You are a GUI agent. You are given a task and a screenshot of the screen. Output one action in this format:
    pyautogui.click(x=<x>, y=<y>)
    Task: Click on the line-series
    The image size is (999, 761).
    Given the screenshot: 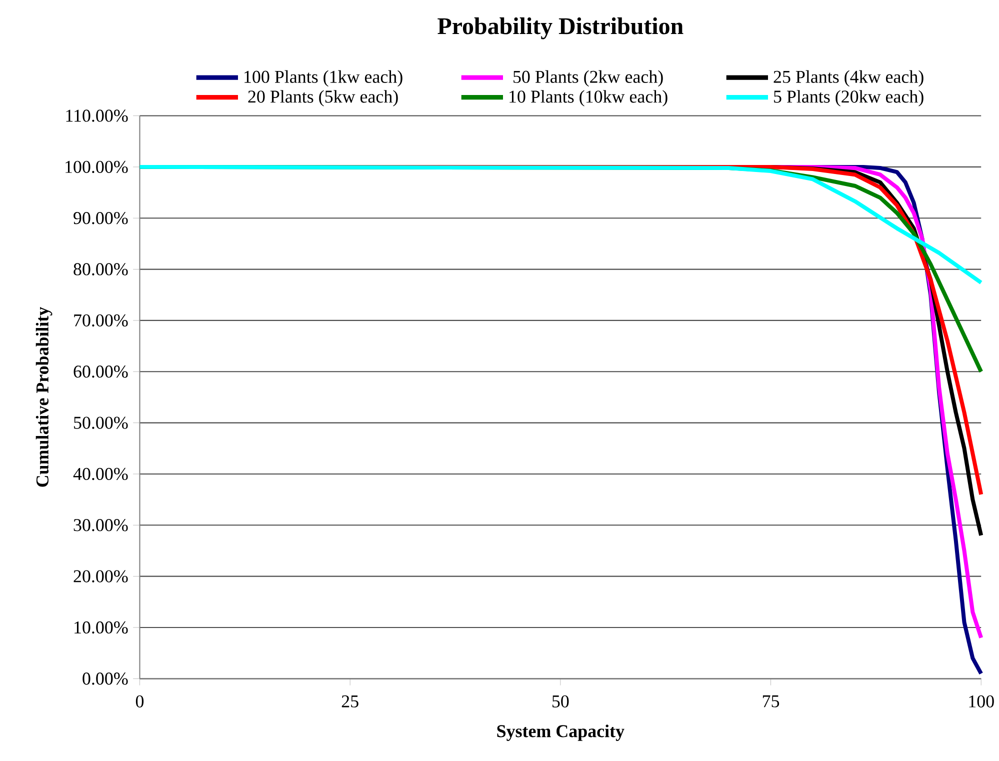 What is the action you would take?
    pyautogui.click(x=561, y=225)
    